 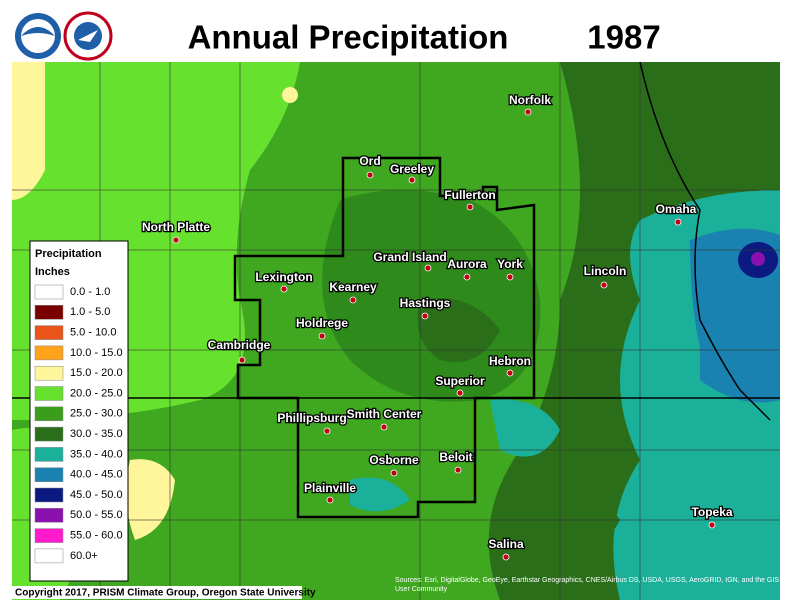 What do you see at coordinates (469, 195) in the screenshot?
I see `city-label: Fullerton` at bounding box center [469, 195].